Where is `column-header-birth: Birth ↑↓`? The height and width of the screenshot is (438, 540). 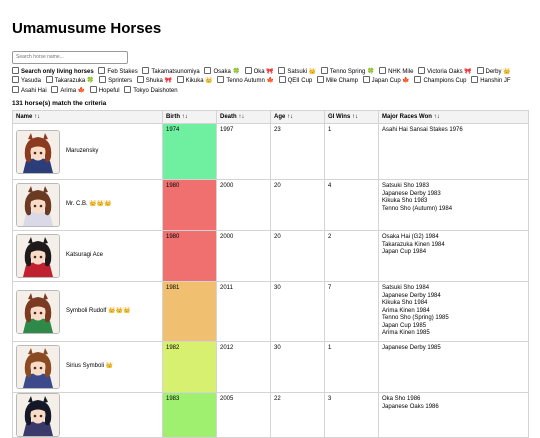 column-header-birth: Birth ↑↓ is located at coordinates (189, 117).